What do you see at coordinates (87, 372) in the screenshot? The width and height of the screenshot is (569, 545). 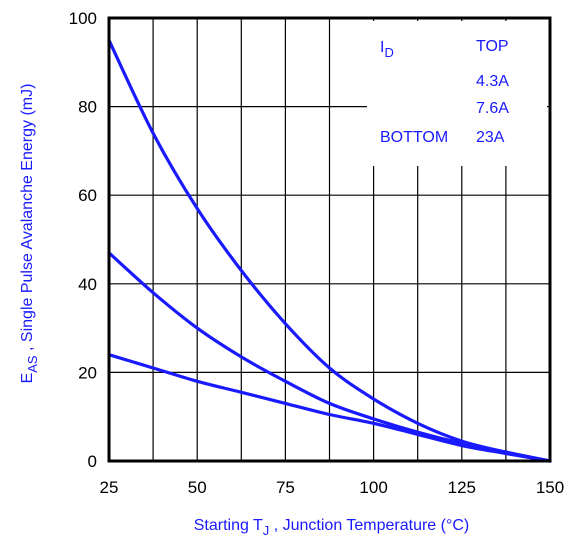 I see `y-tick-label: 20` at bounding box center [87, 372].